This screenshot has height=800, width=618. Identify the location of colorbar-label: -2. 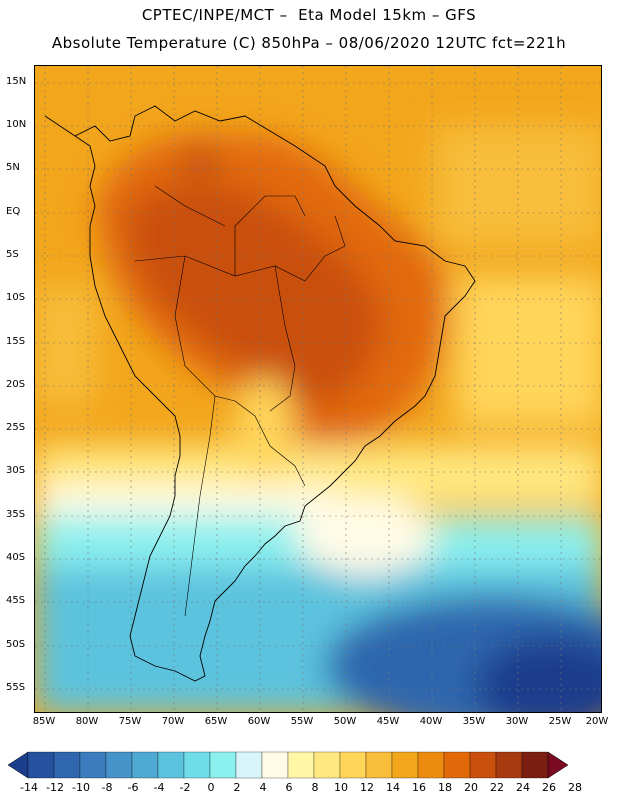
(185, 787).